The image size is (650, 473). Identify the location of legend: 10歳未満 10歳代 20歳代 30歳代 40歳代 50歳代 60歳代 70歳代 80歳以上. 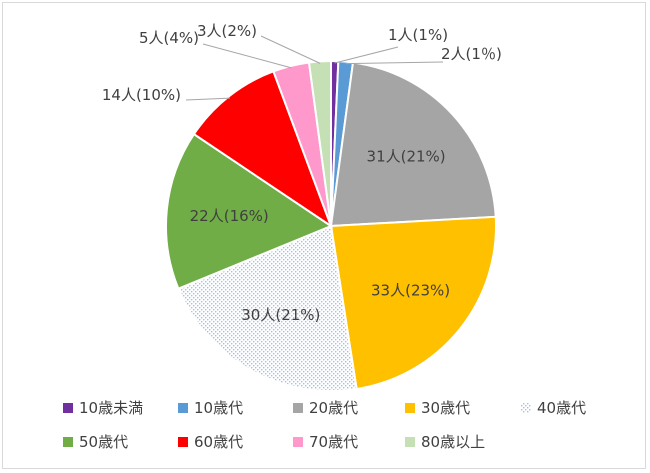
(324, 425).